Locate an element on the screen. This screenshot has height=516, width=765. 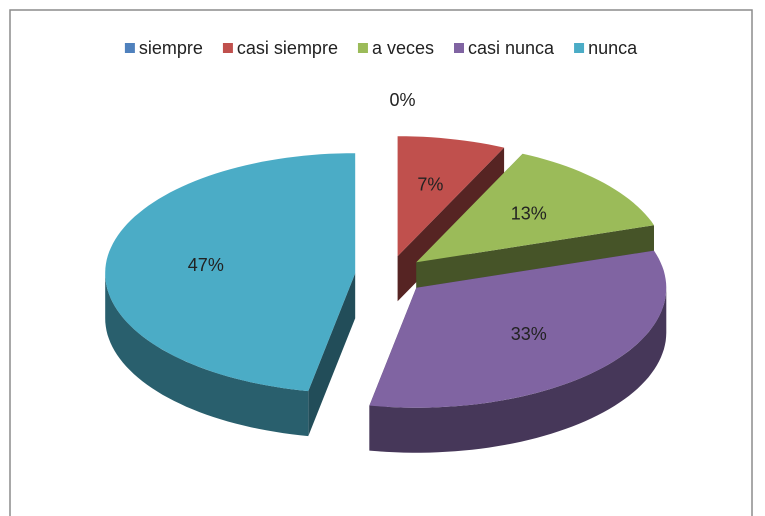
slice-wall is located at coordinates (332, 355).